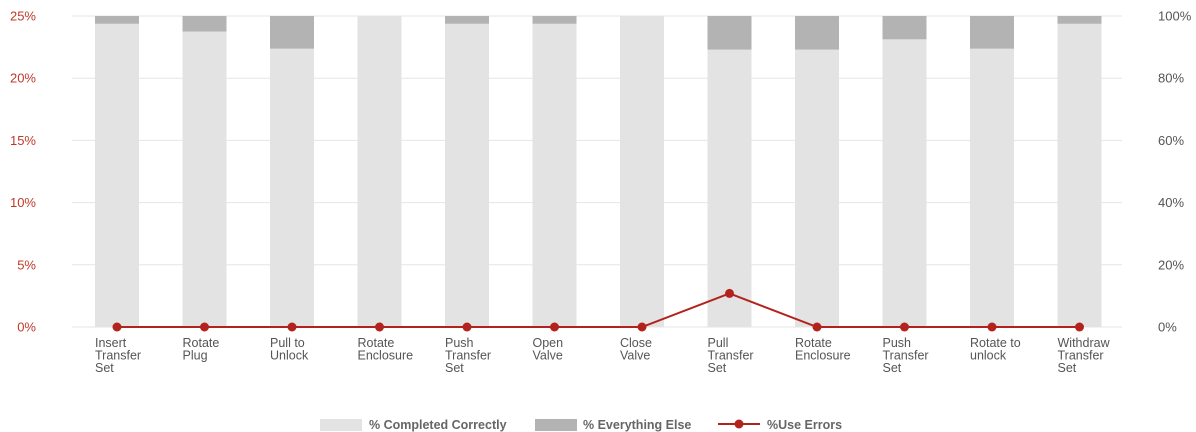 The height and width of the screenshot is (432, 1196). I want to click on right-axis-tick-label: 40%, so click(1171, 202).